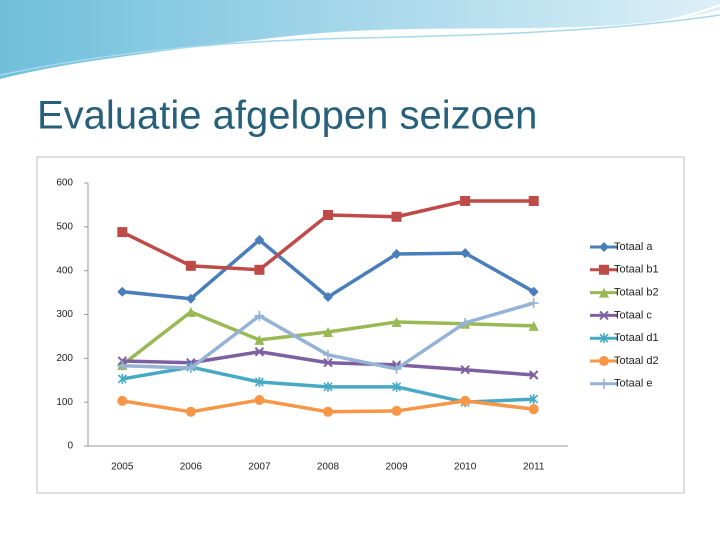 The height and width of the screenshot is (545, 720). What do you see at coordinates (465, 467) in the screenshot?
I see `x-tick-label: 2010` at bounding box center [465, 467].